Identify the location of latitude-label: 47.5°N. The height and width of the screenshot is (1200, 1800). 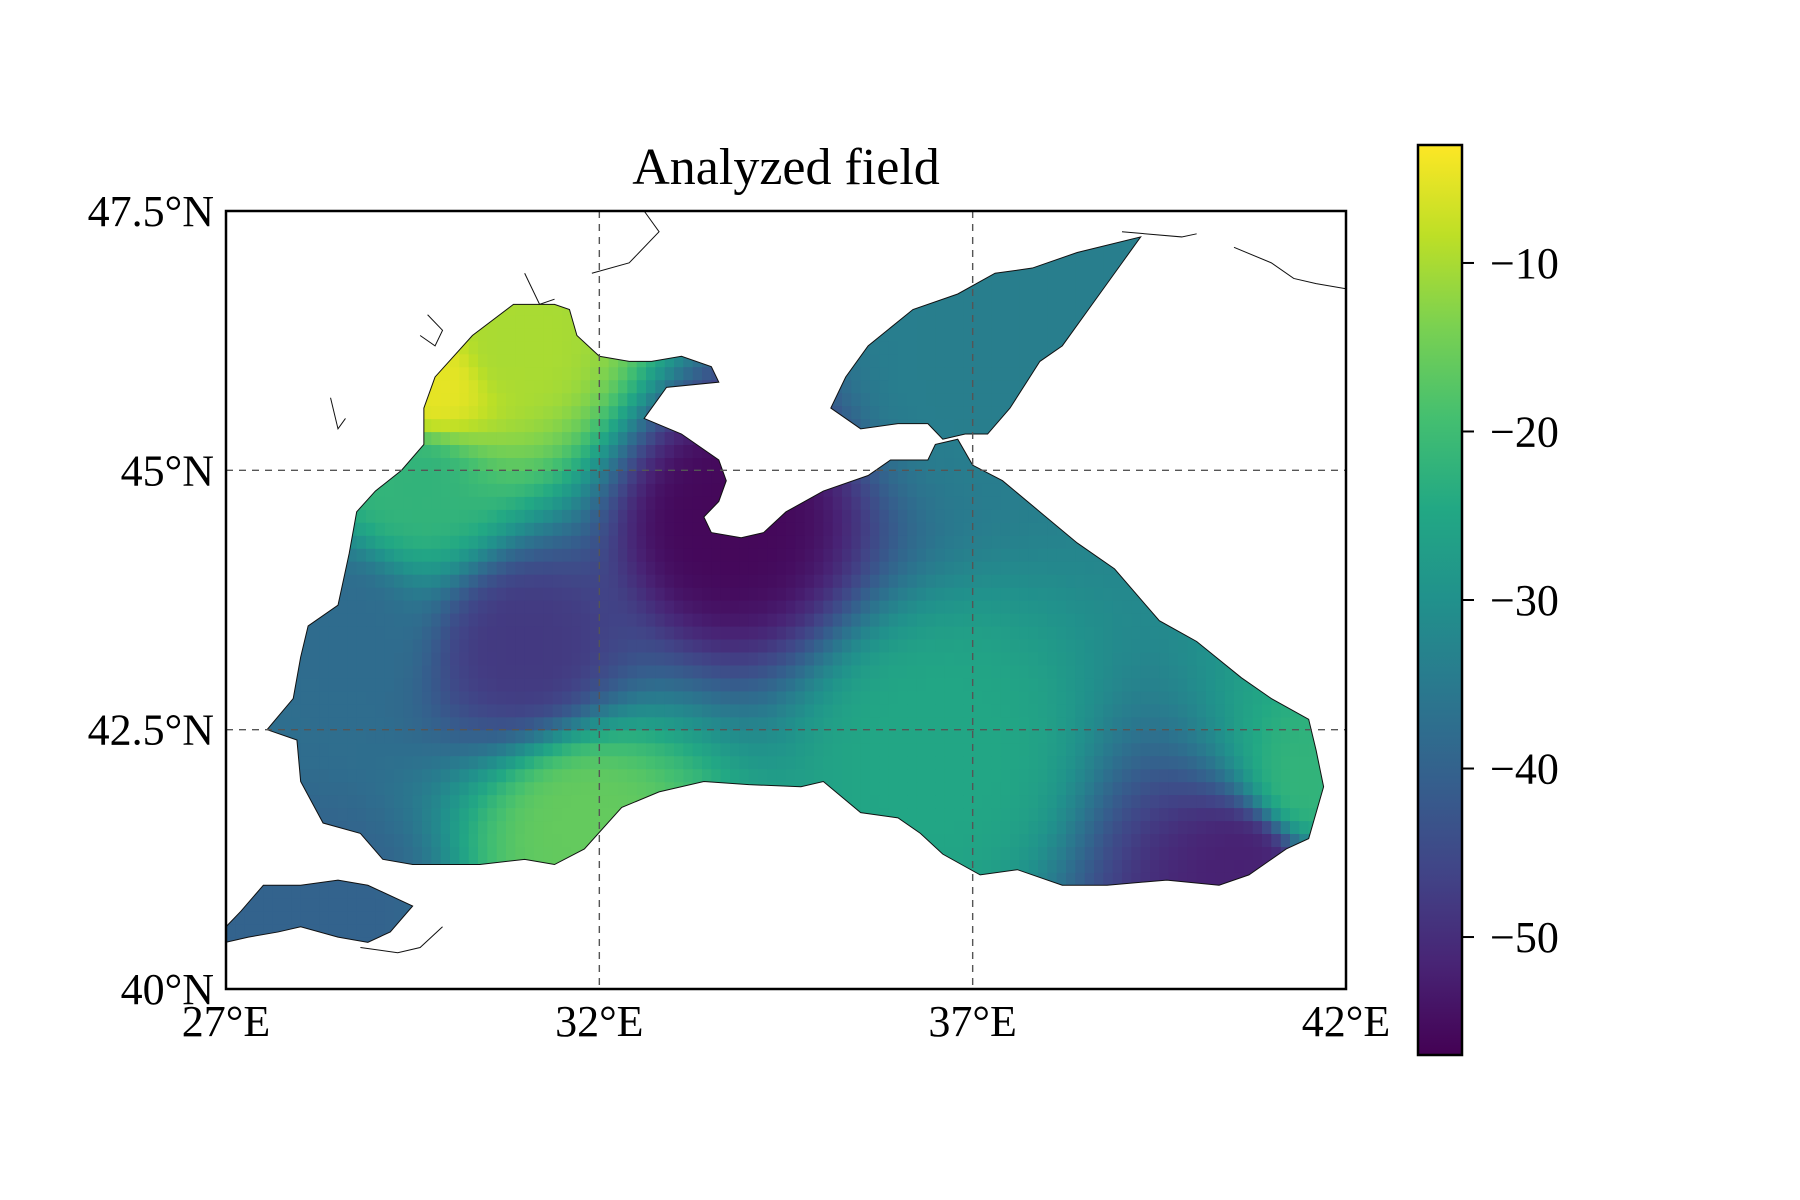
(151, 211).